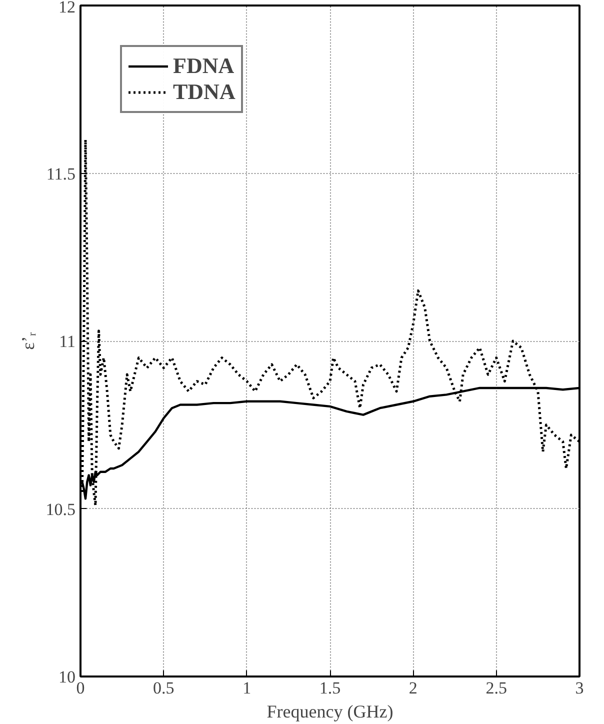  Describe the element at coordinates (80, 688) in the screenshot. I see `x-tick-label: 0` at that location.